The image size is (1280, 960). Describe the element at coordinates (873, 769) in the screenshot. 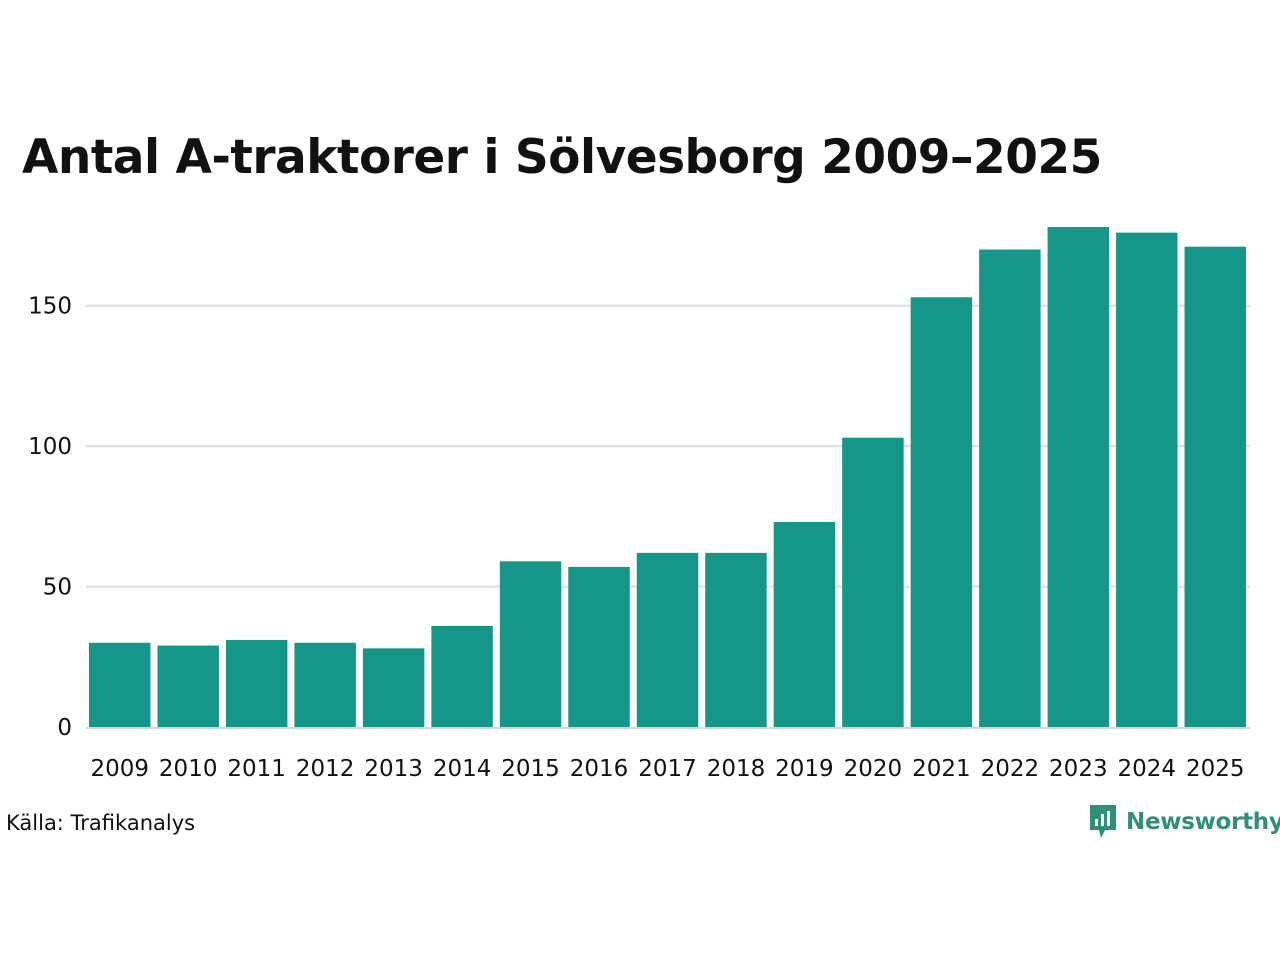

I see `x-tick-label: 2020` at that location.